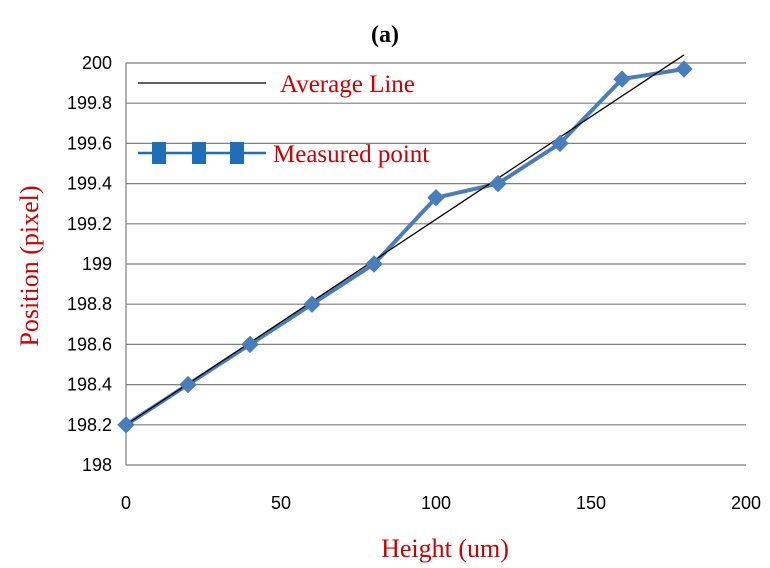 This screenshot has width=770, height=568. What do you see at coordinates (97, 264) in the screenshot?
I see `y-tick-label: 199` at bounding box center [97, 264].